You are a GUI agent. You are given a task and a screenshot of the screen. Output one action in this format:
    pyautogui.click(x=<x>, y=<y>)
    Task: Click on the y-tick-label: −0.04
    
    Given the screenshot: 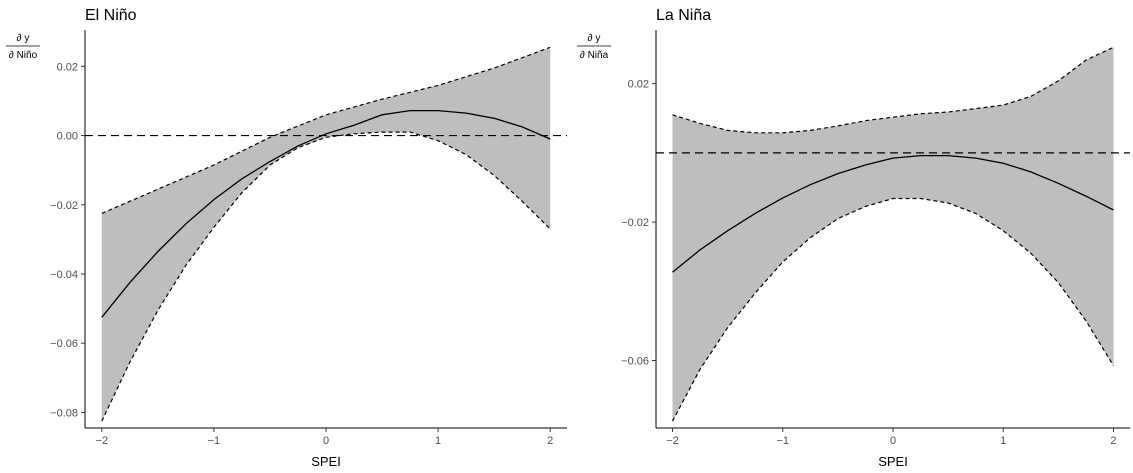 What is the action you would take?
    pyautogui.click(x=64, y=275)
    